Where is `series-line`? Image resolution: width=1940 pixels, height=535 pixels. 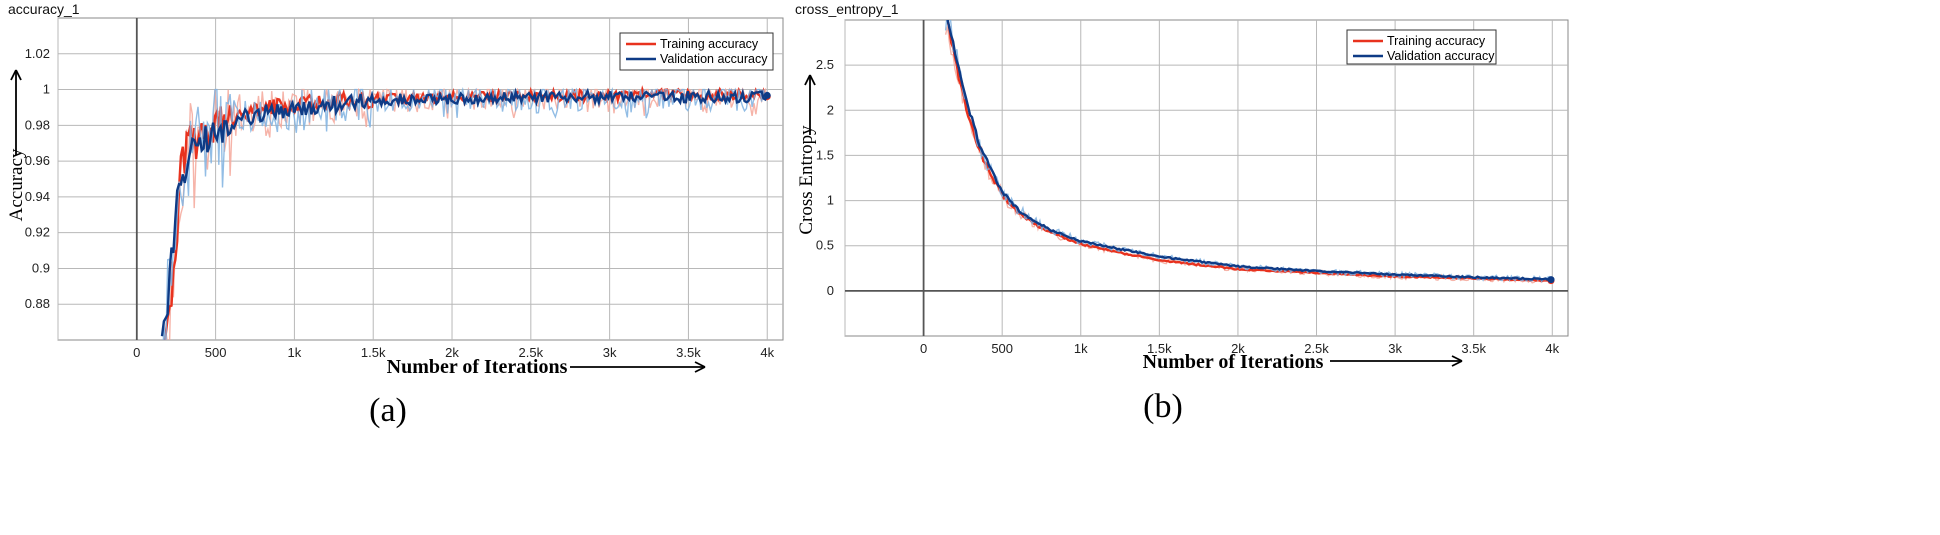 series-line is located at coordinates (464, 212).